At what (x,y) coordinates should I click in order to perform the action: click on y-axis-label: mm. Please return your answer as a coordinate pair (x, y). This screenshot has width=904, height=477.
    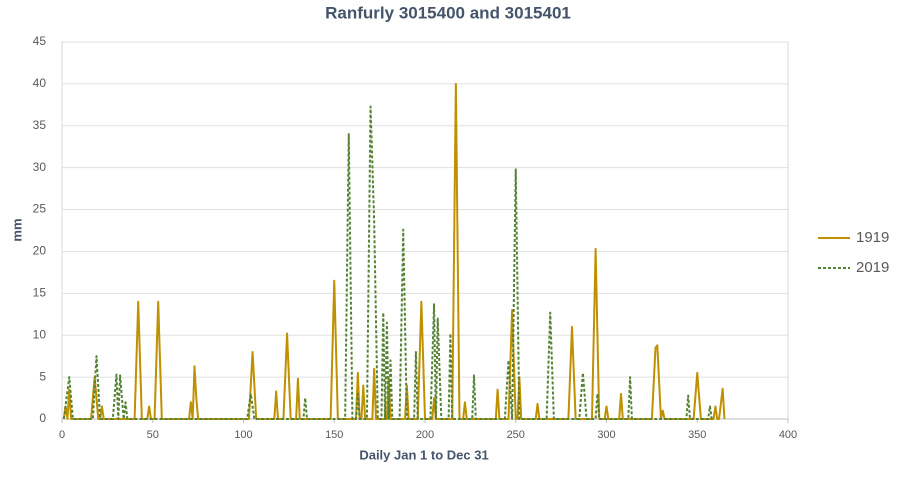
    Looking at the image, I should click on (16, 229).